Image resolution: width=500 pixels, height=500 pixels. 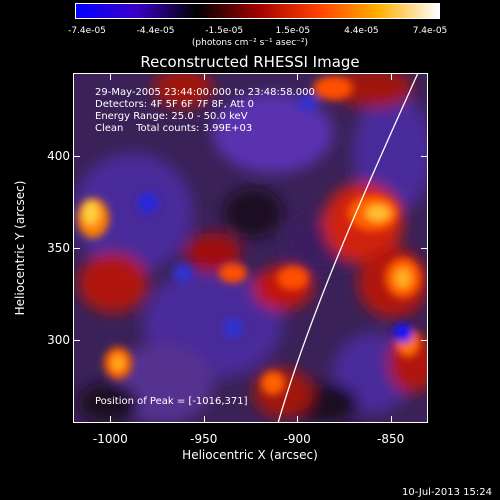 I want to click on info-detectors: Detectors: 4F 5F 6F 7F 8F, Att 0, so click(x=175, y=104).